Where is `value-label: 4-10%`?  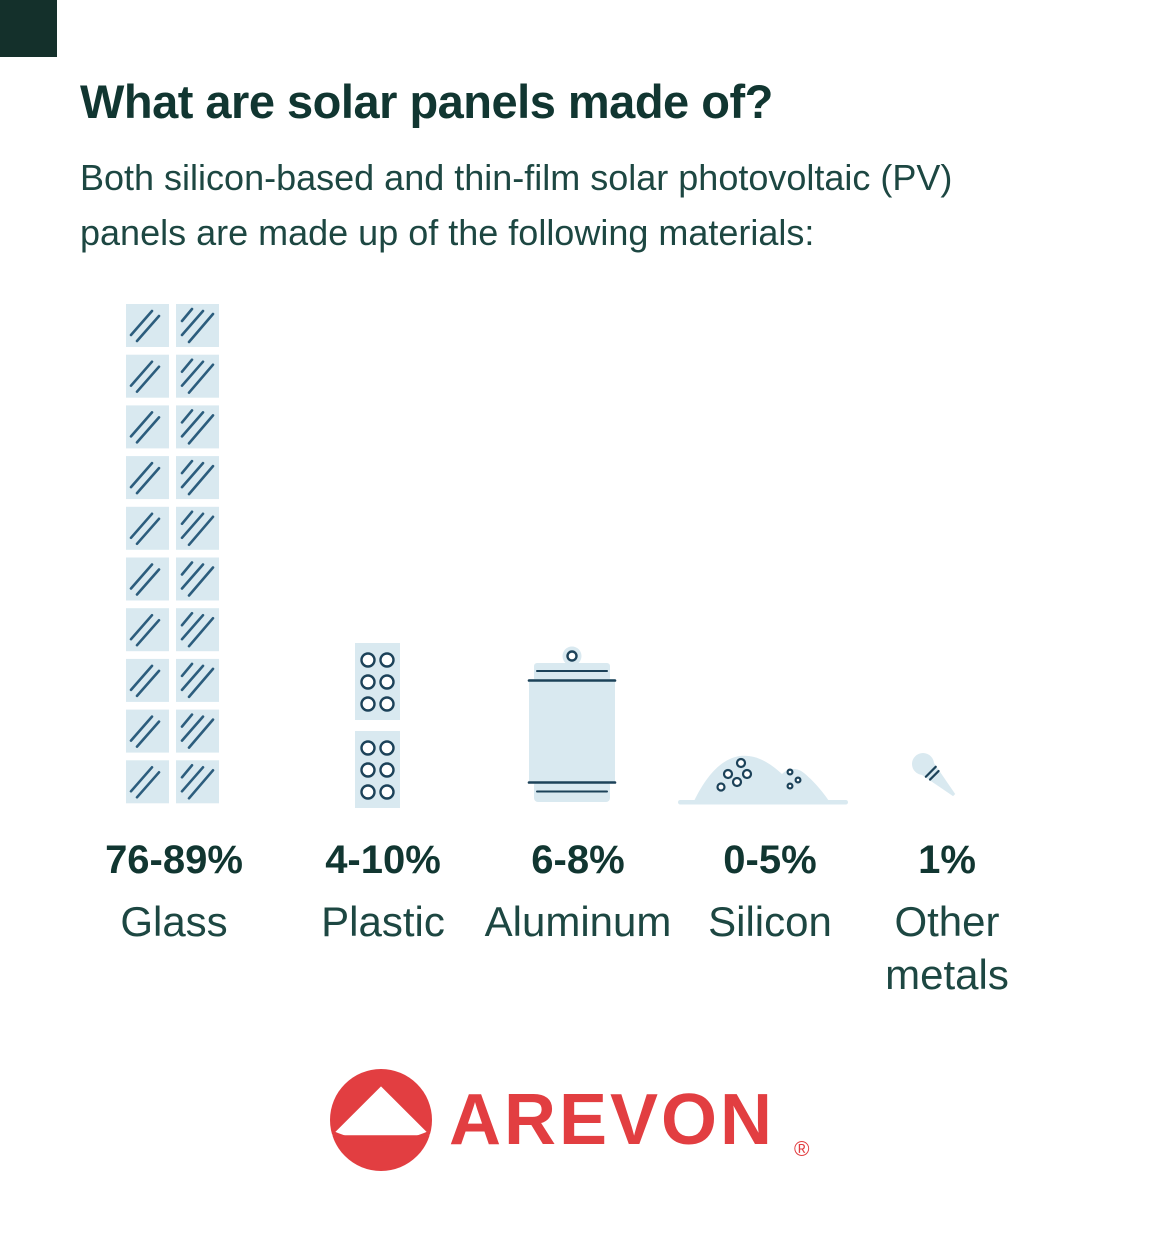
value-label: 4-10% is located at coordinates (383, 860).